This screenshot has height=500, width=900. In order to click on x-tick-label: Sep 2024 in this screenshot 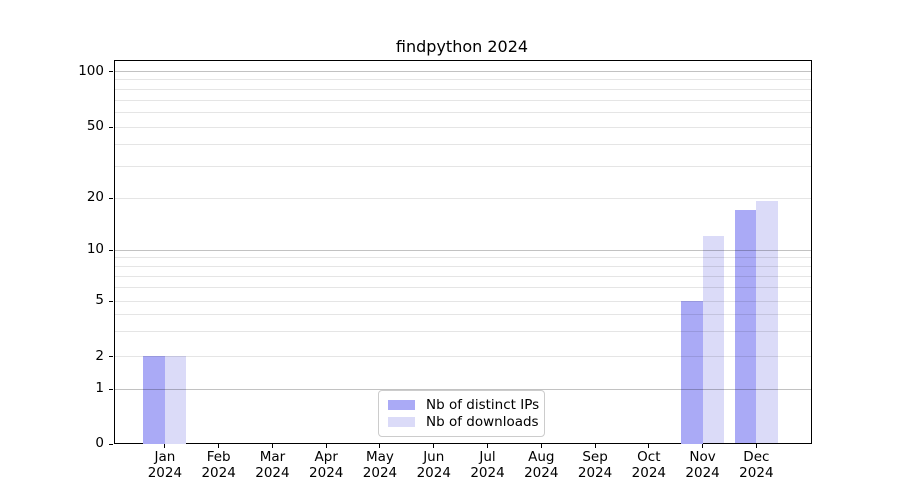, I will do `click(595, 465)`.